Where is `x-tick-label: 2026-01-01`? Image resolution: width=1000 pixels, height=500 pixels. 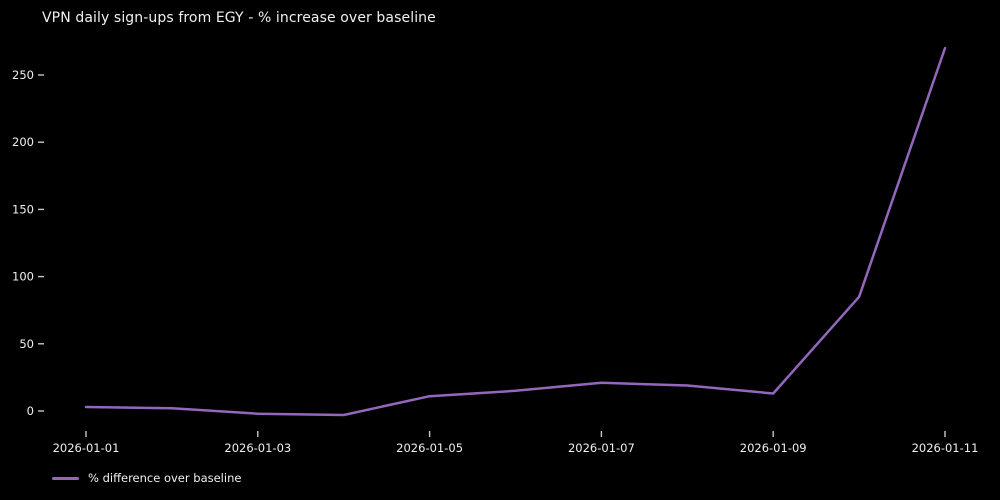 x-tick-label: 2026-01-01 is located at coordinates (86, 448).